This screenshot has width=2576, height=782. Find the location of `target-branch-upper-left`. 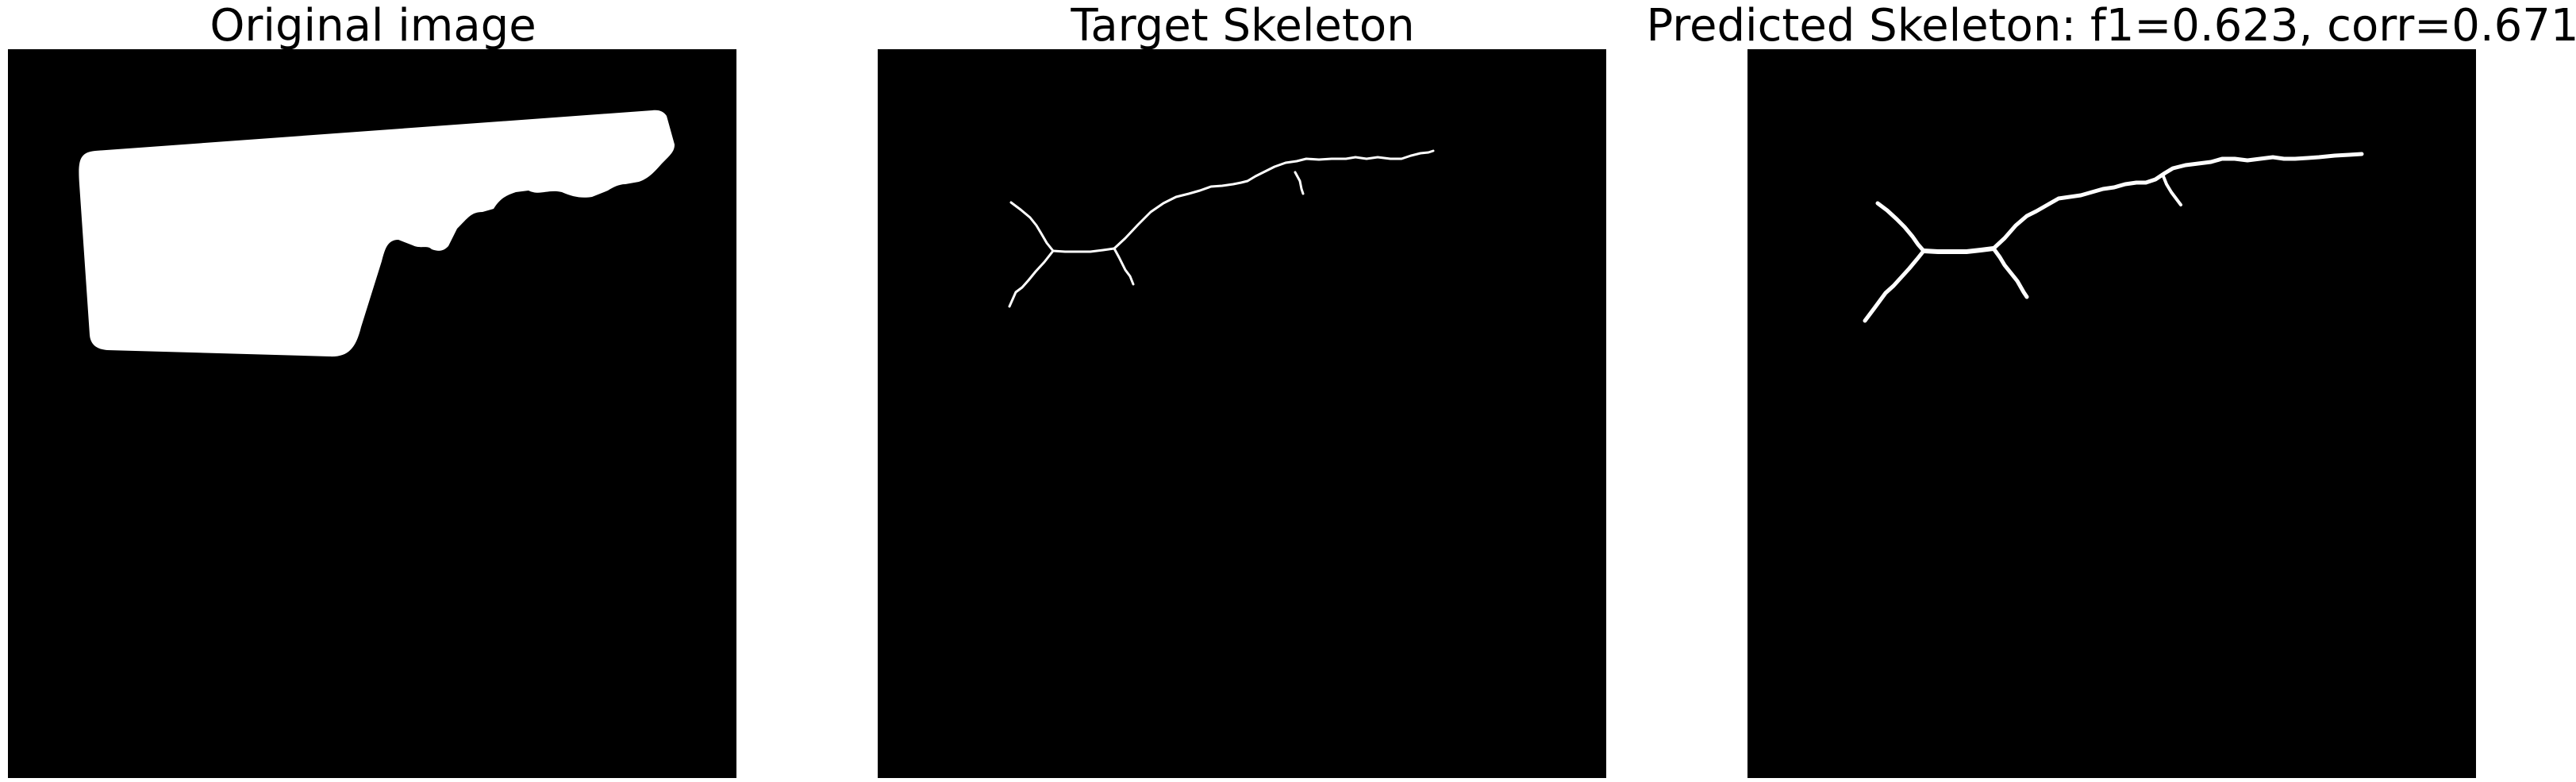

target-branch-upper-left is located at coordinates (1032, 226).